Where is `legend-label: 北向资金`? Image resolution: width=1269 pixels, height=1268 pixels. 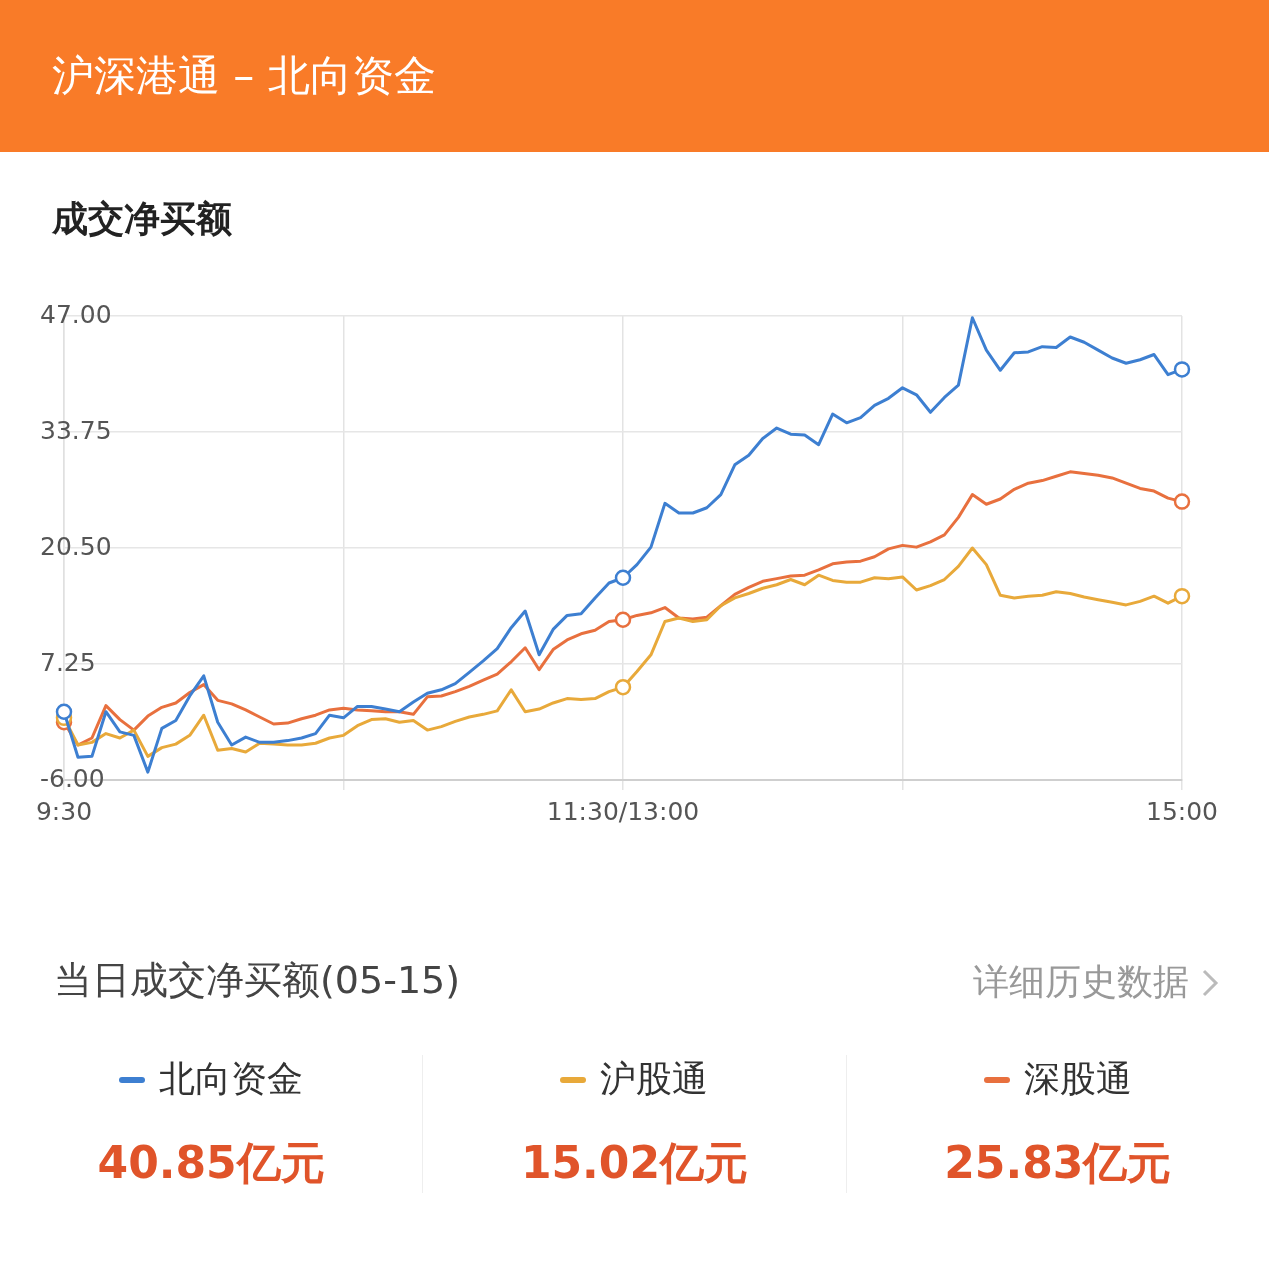 legend-label: 北向资金 is located at coordinates (231, 1079).